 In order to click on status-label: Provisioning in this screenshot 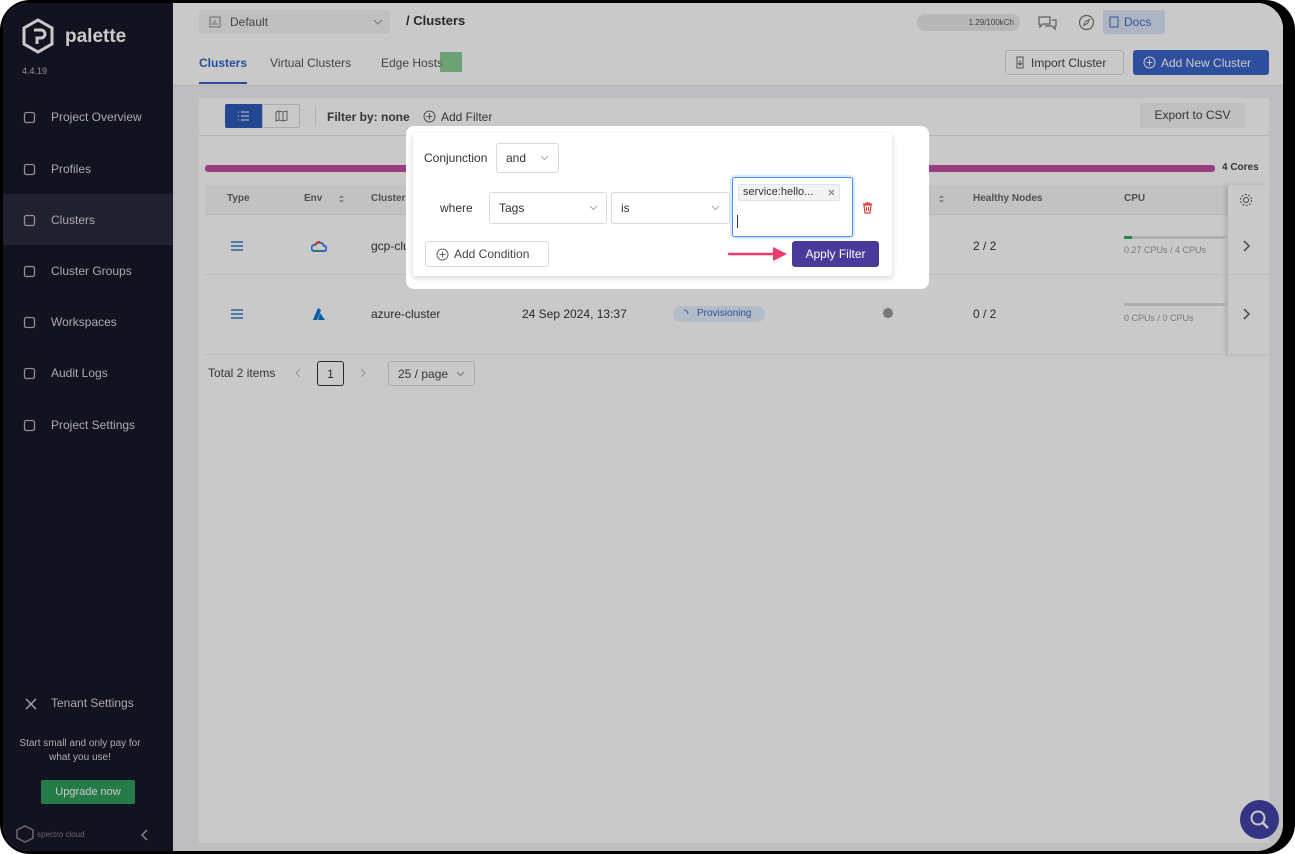, I will do `click(724, 313)`.